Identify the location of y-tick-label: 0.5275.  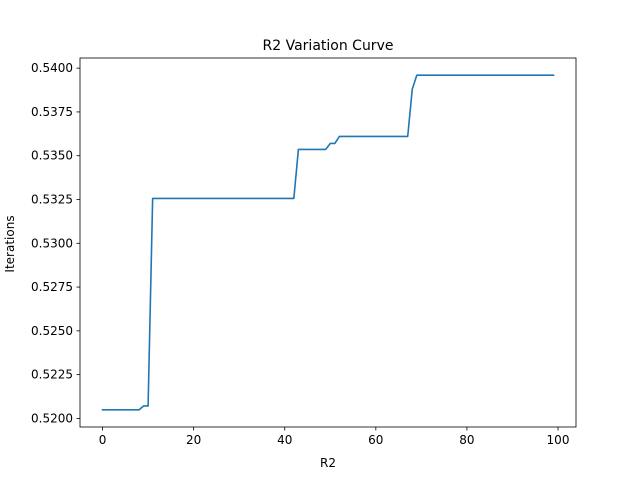
(52, 287).